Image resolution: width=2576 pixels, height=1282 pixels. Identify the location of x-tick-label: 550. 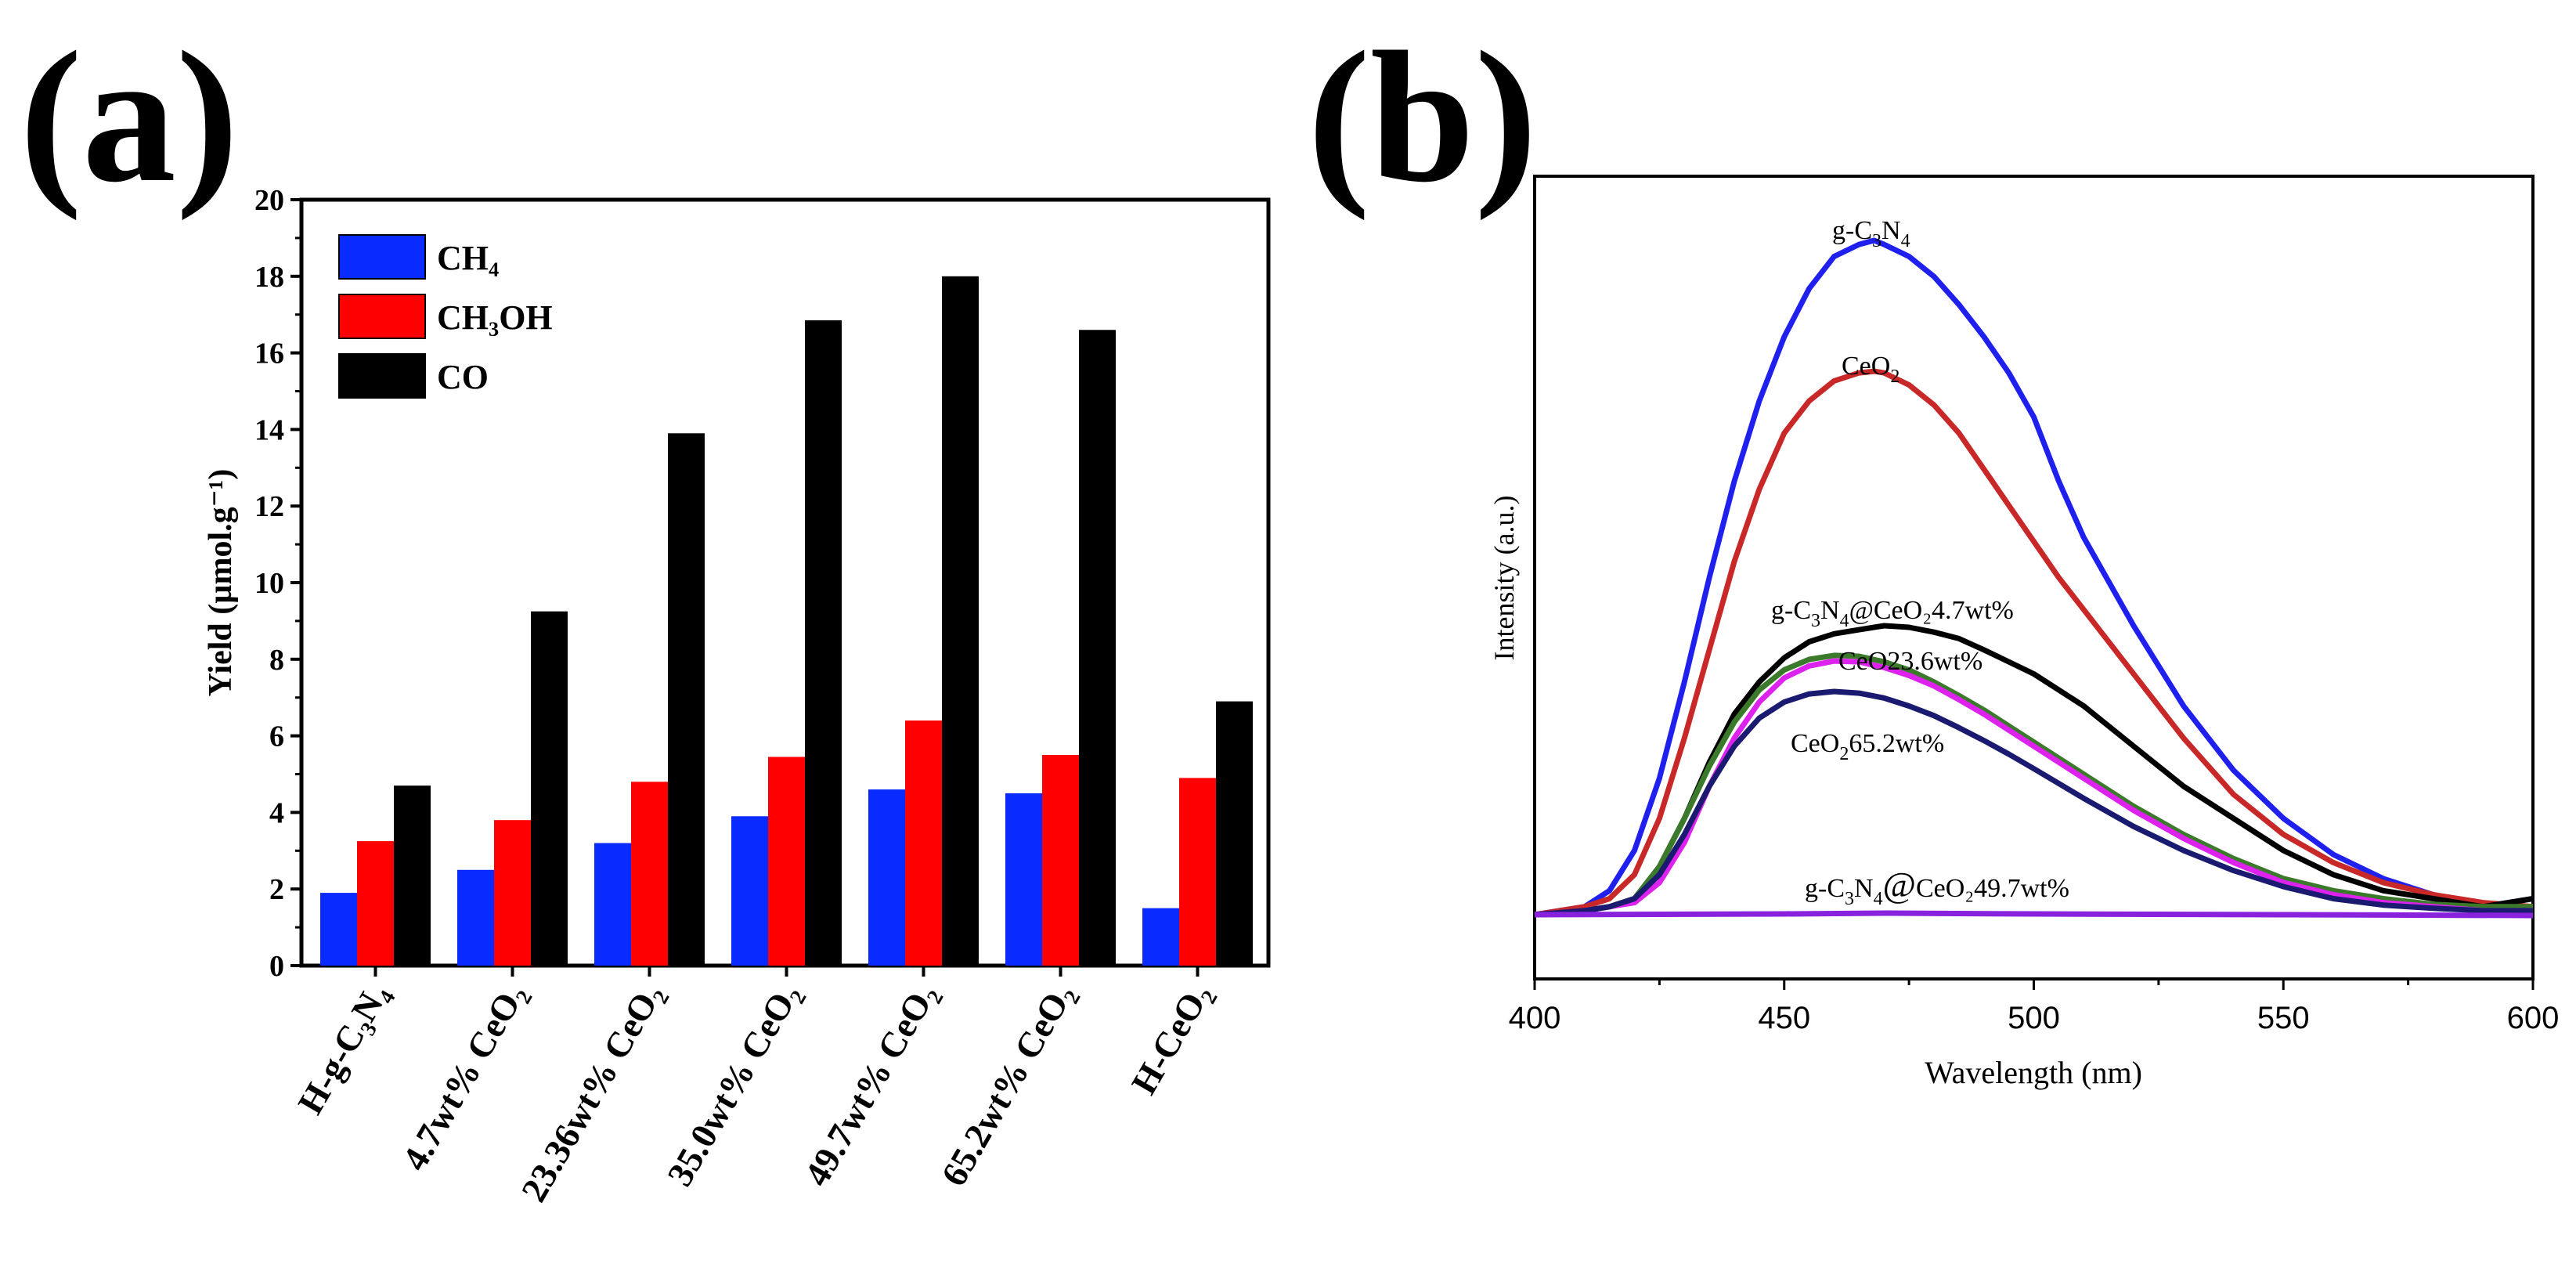
(2283, 1018).